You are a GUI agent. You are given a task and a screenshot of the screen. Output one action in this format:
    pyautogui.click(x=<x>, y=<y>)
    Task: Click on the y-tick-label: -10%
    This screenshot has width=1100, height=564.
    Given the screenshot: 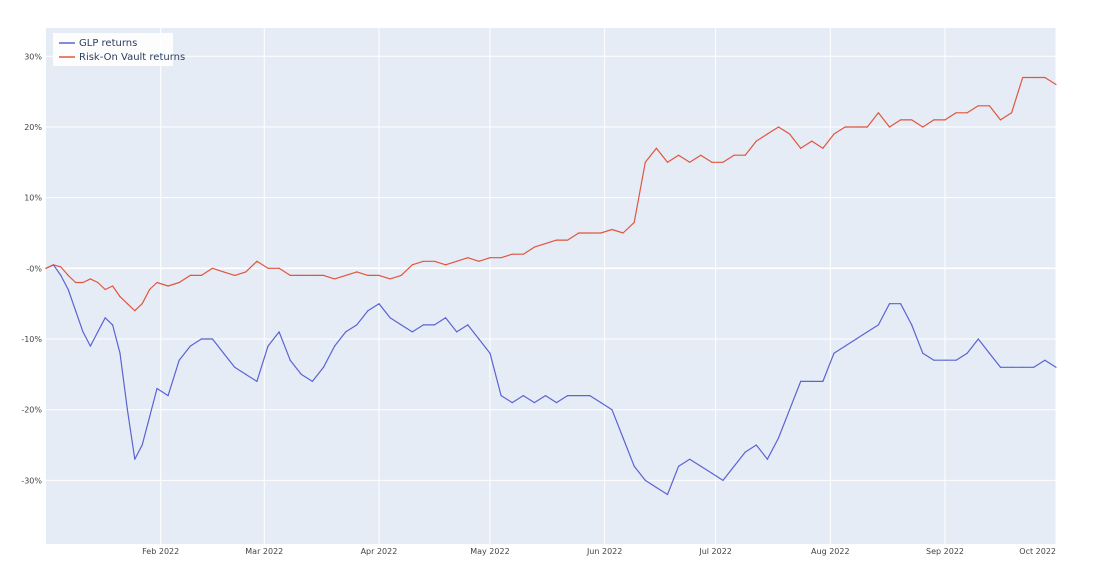 What is the action you would take?
    pyautogui.click(x=31, y=339)
    